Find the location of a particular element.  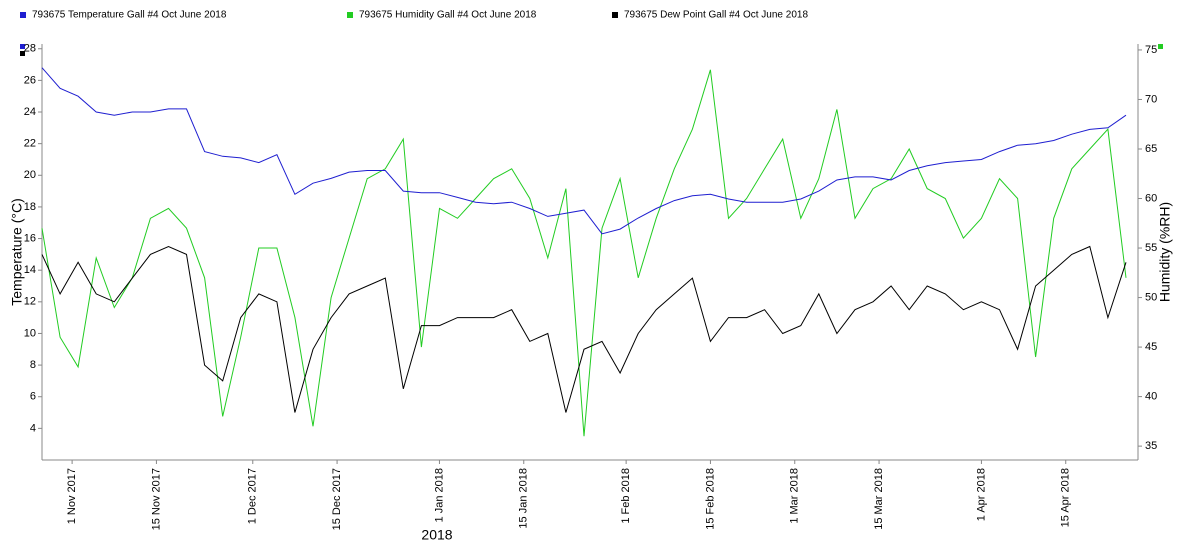

y2-tick-label: 50 is located at coordinates (1151, 297).